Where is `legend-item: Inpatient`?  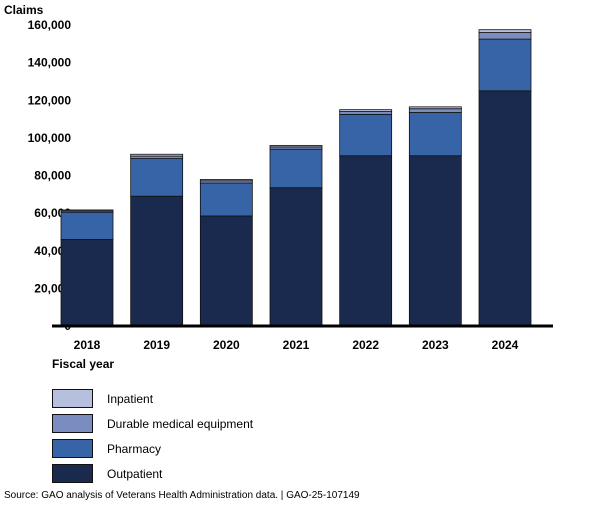 legend-item: Inpatient is located at coordinates (152, 398).